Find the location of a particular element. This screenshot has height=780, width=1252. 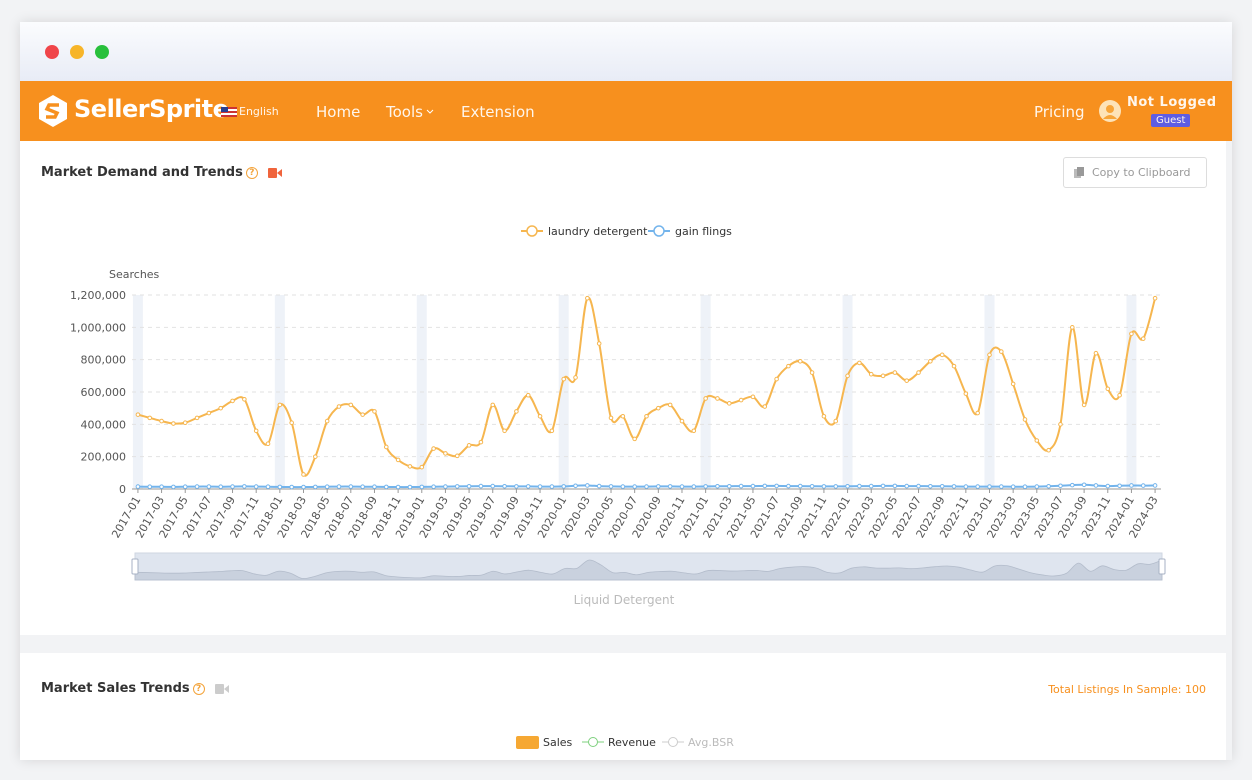

y-tick-label: 1,200,000 is located at coordinates (98, 295).